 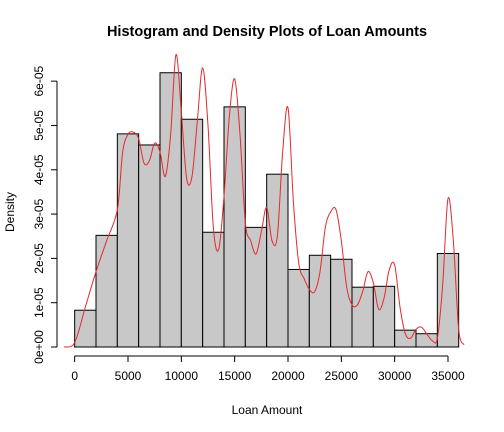 What do you see at coordinates (235, 376) in the screenshot?
I see `x-tick-label: 15000` at bounding box center [235, 376].